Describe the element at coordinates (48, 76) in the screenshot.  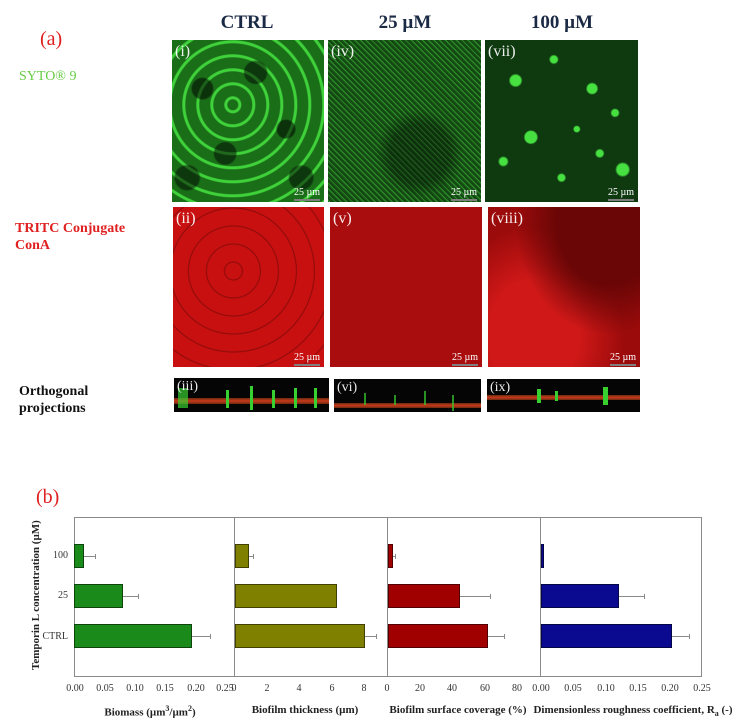
I see `row-label-syto9: SYTO® 9` at that location.